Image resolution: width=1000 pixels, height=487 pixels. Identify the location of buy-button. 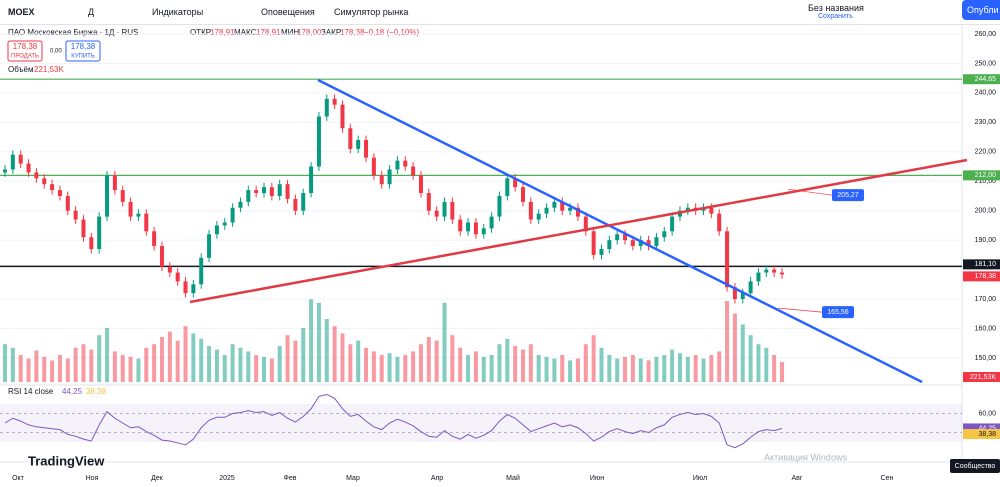
(83, 51).